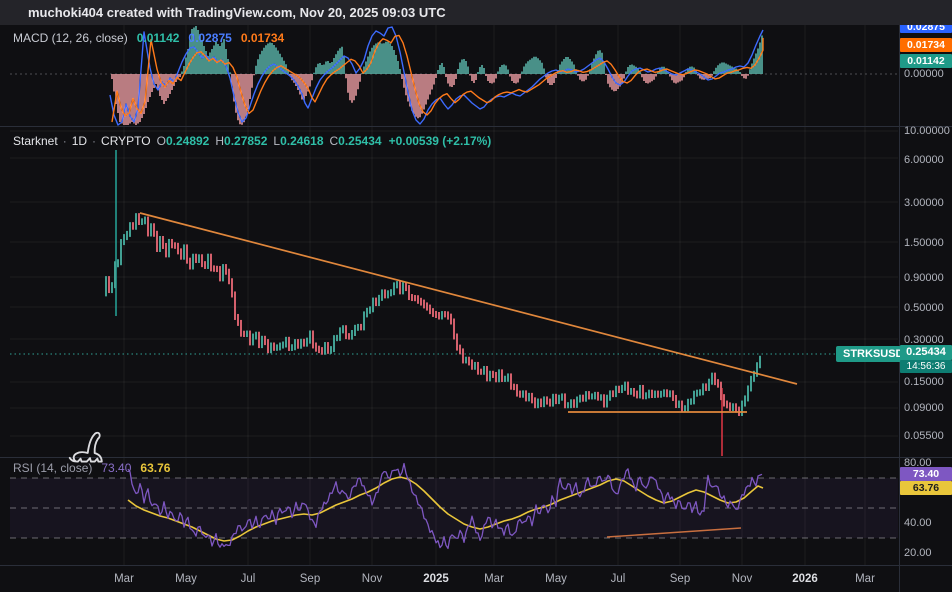 The width and height of the screenshot is (952, 592). I want to click on symbol-badge: STRKSUSD, so click(873, 354).